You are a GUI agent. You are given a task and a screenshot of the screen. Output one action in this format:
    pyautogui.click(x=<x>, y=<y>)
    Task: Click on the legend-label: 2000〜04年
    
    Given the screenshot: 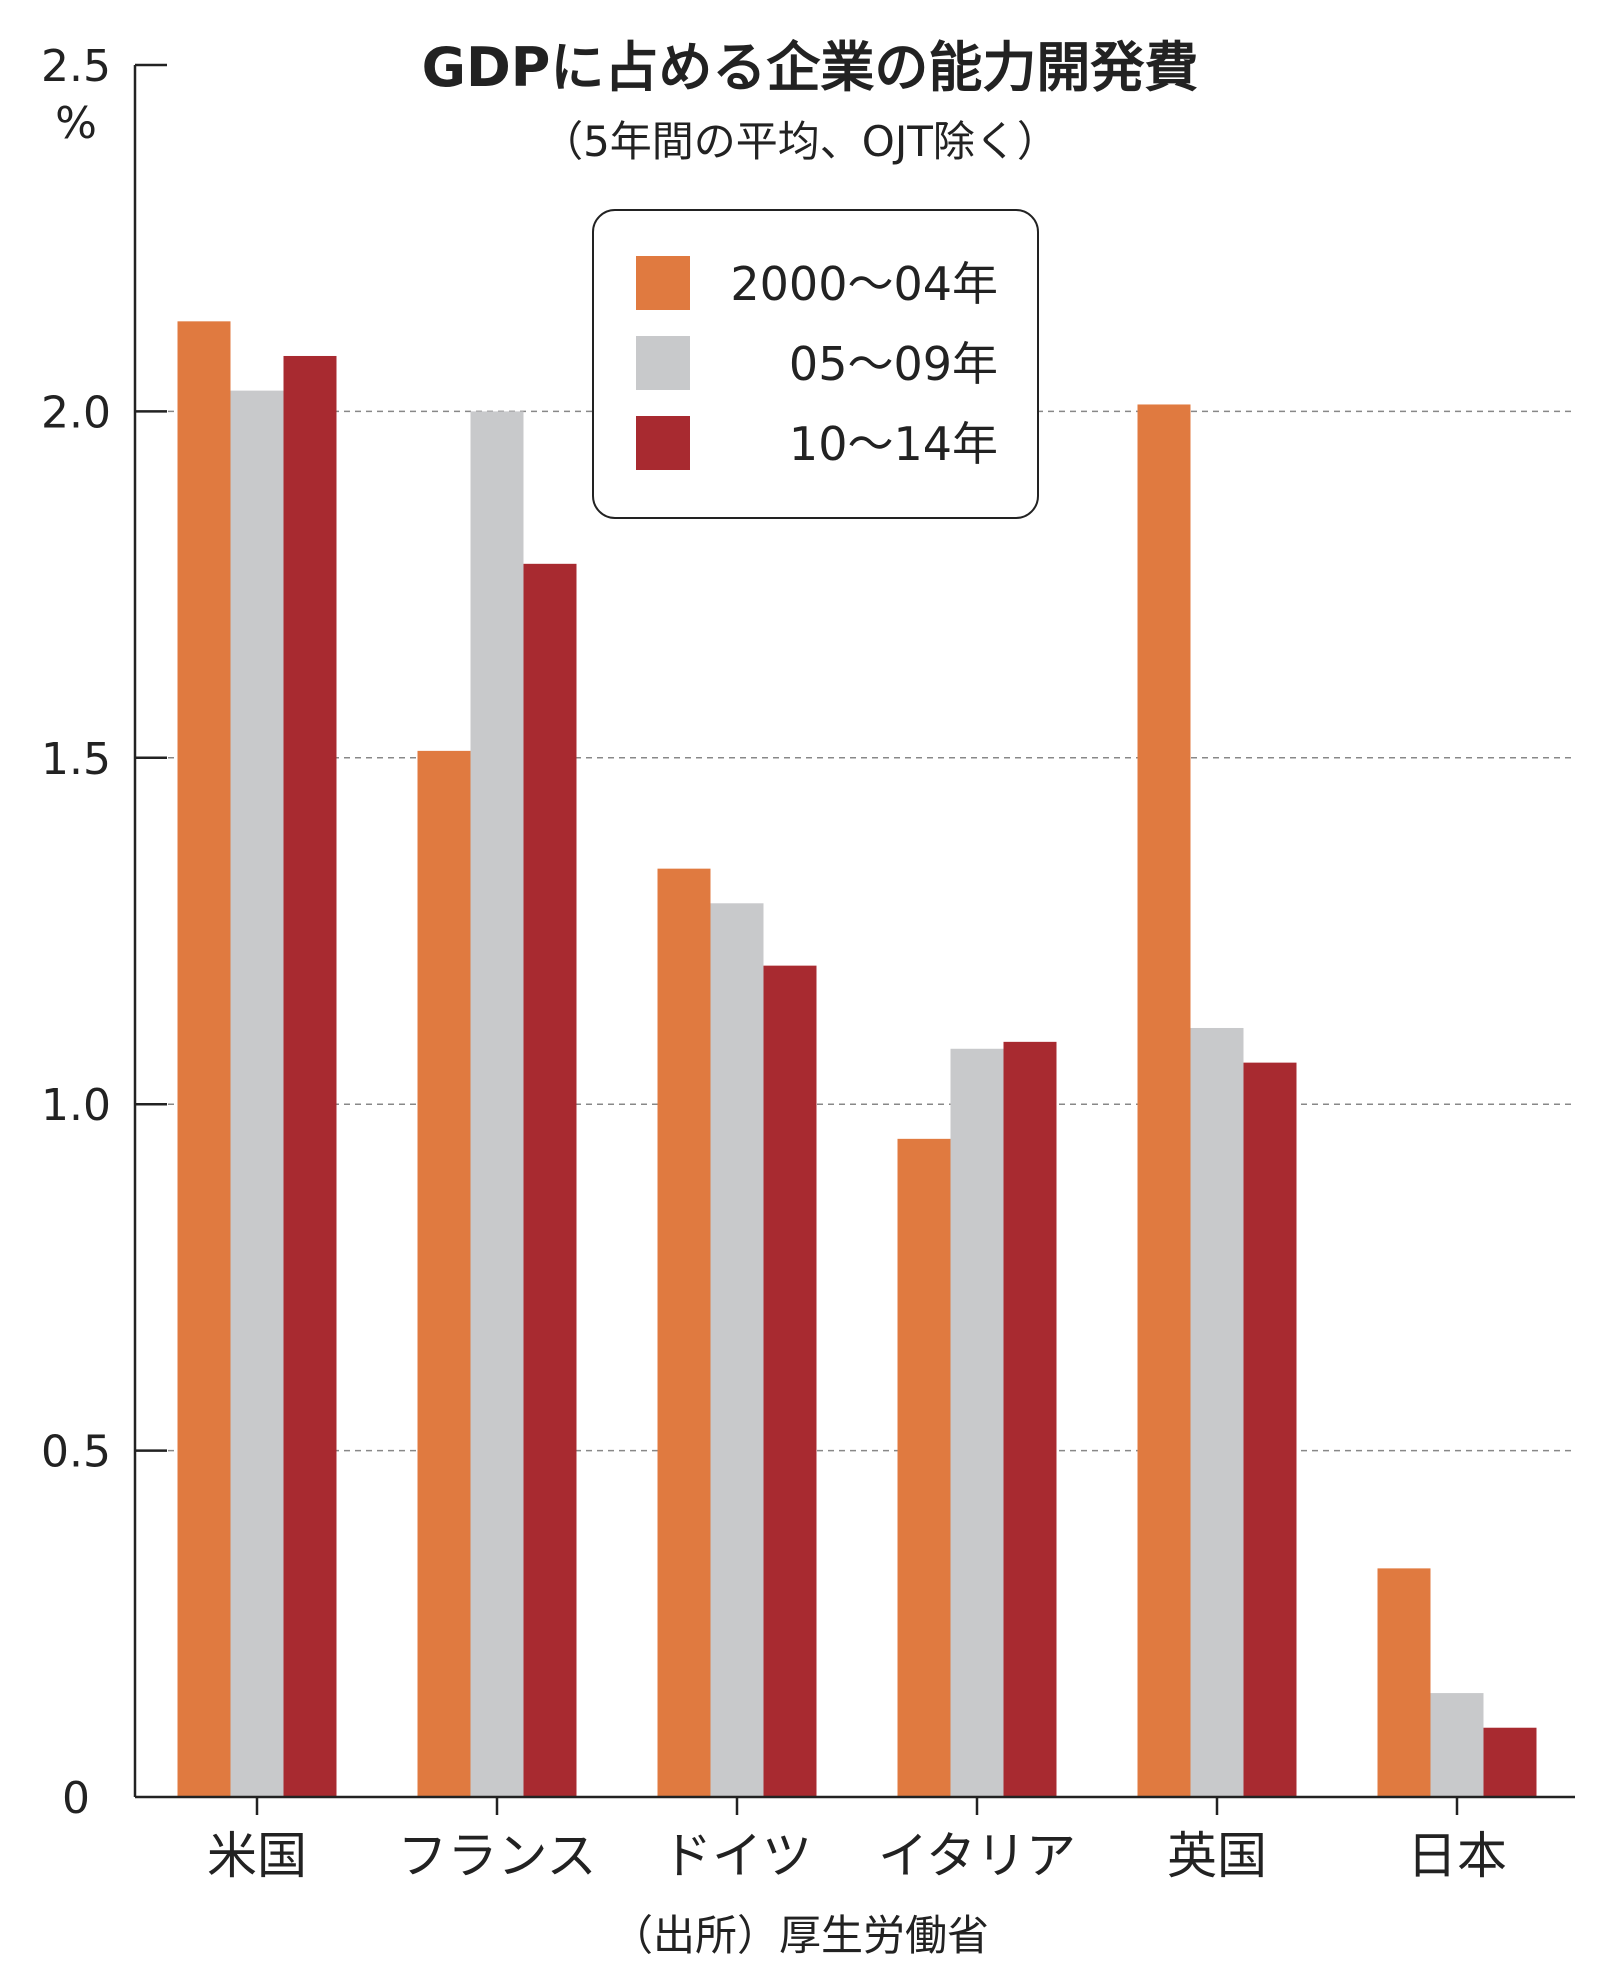 What is the action you would take?
    pyautogui.click(x=864, y=284)
    